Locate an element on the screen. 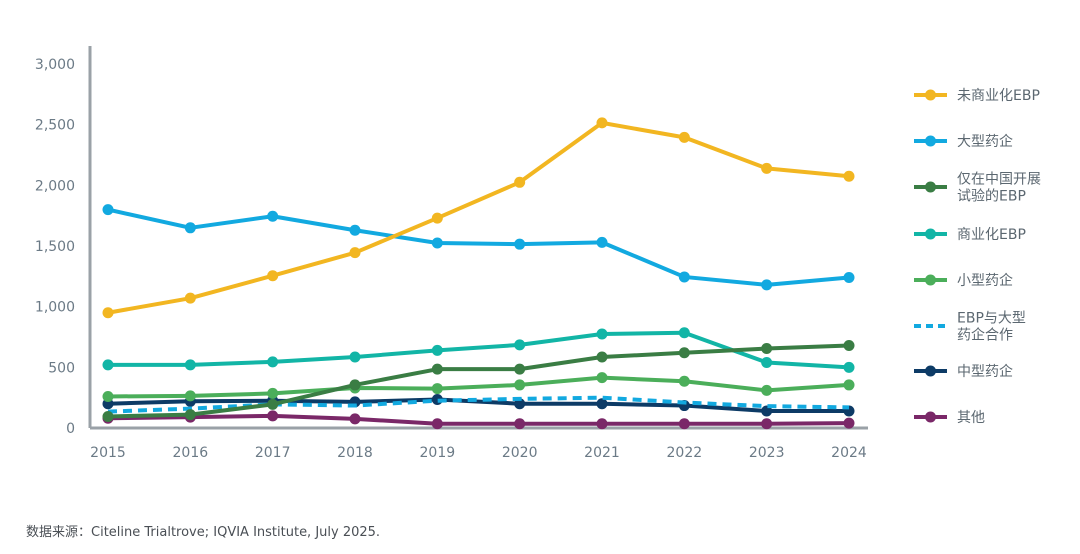  legend-label: EBP与大型 is located at coordinates (991, 319).